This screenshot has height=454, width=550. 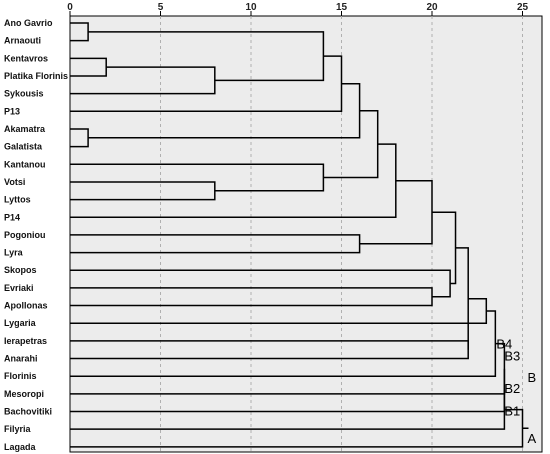 I want to click on leaf-label: Sykousis, so click(x=24, y=94).